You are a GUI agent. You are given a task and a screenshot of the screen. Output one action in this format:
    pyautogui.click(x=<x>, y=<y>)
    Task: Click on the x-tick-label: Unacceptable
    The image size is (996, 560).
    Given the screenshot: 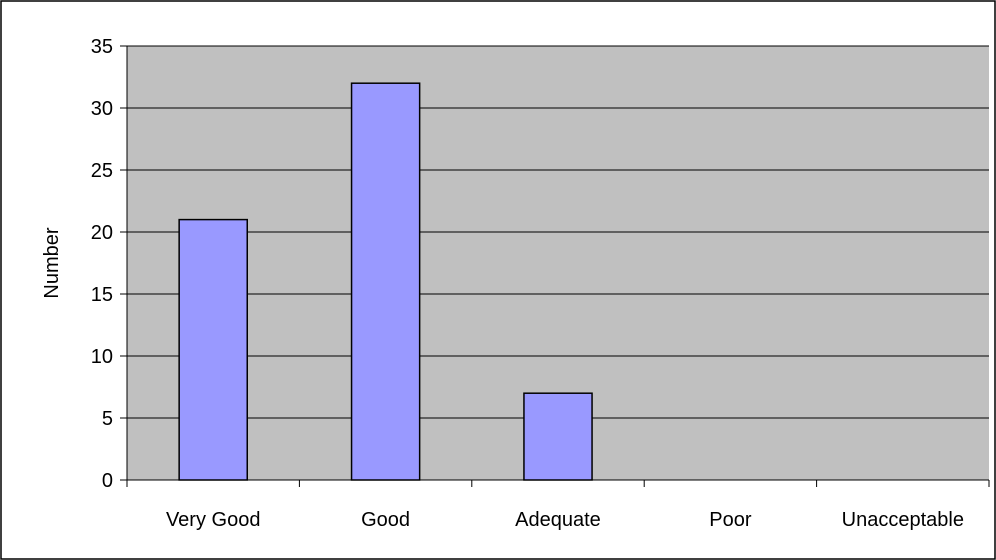 What is the action you would take?
    pyautogui.click(x=903, y=520)
    